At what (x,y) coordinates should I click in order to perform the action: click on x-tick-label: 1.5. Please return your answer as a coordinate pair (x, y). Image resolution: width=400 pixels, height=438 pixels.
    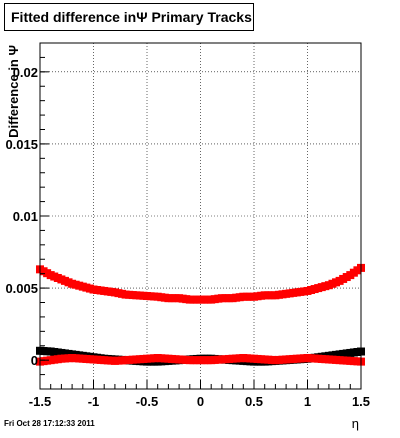
    Looking at the image, I should click on (361, 401).